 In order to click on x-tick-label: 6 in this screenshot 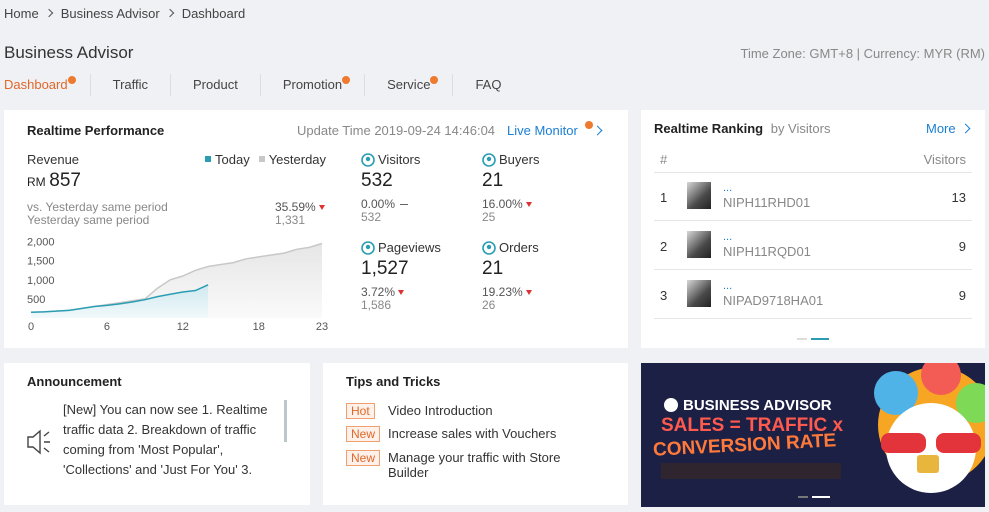, I will do `click(107, 327)`.